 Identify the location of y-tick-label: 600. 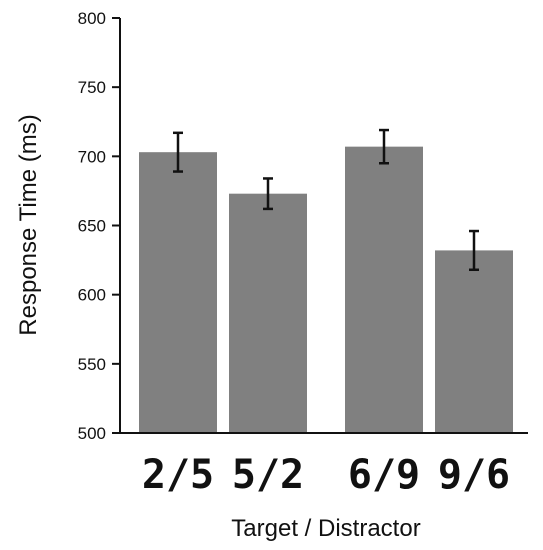
(92, 295).